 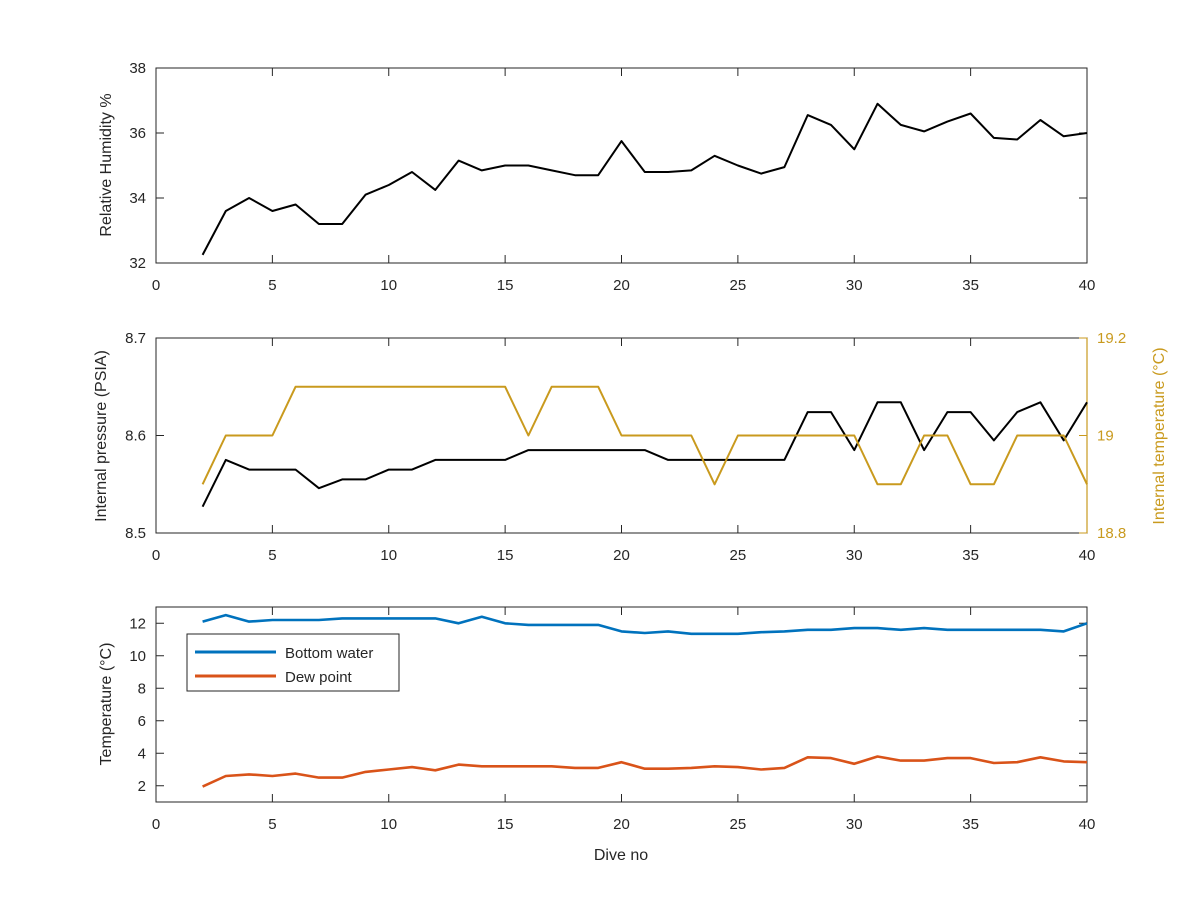 I want to click on y-tick-label: 4, so click(x=142, y=753).